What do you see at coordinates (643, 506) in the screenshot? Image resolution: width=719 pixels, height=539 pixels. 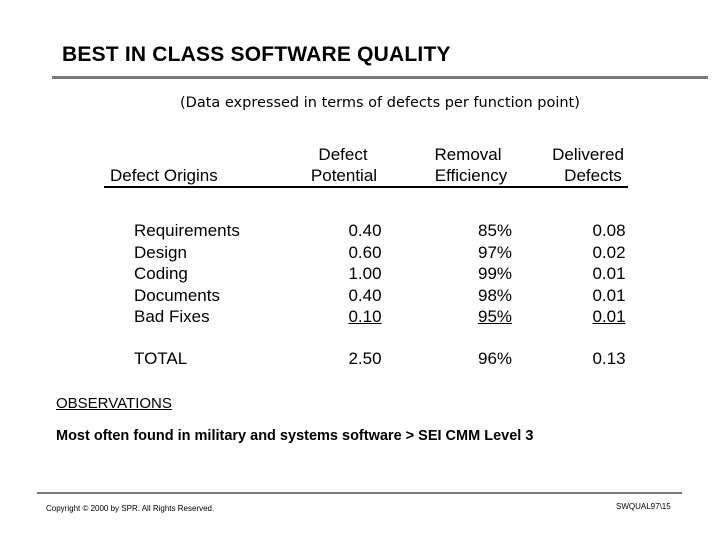 I see `slide-code: SWQUAL97\15` at bounding box center [643, 506].